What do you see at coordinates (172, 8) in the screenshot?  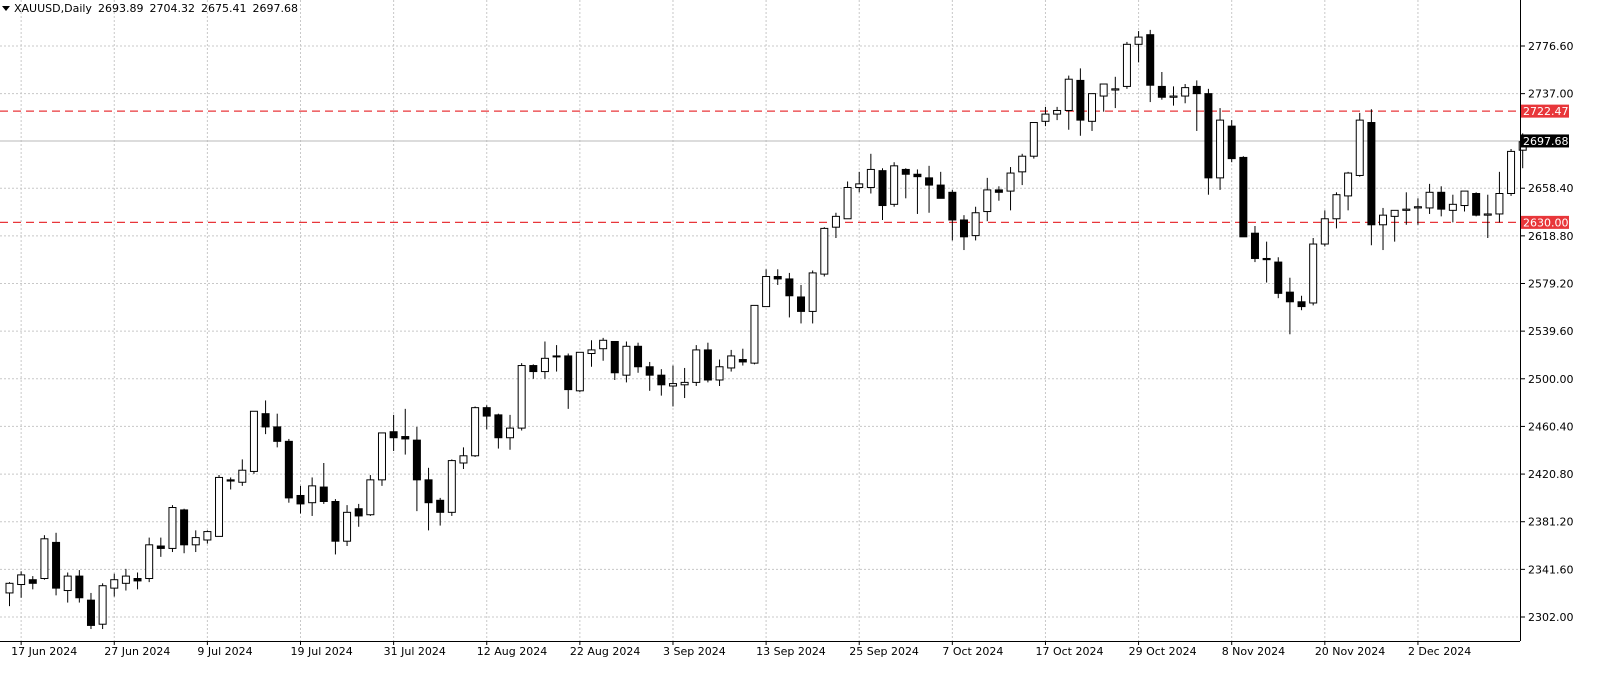 I see `high-value: 2704.32` at bounding box center [172, 8].